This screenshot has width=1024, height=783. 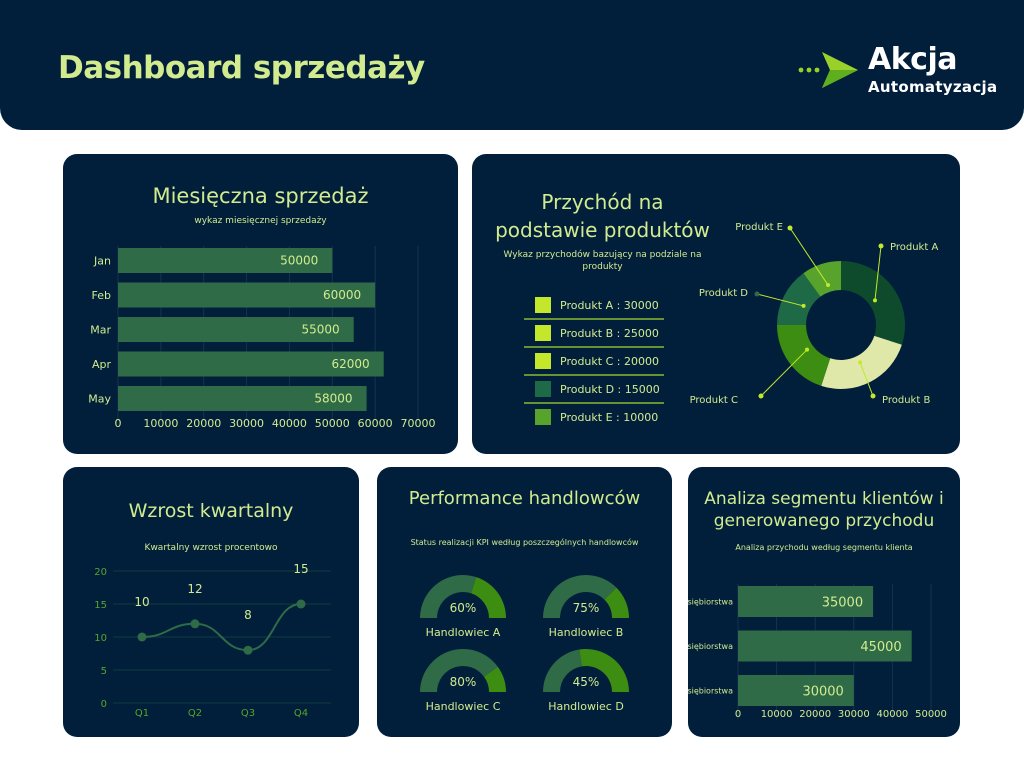 What do you see at coordinates (463, 608) in the screenshot?
I see `gauge-value-label: 60%` at bounding box center [463, 608].